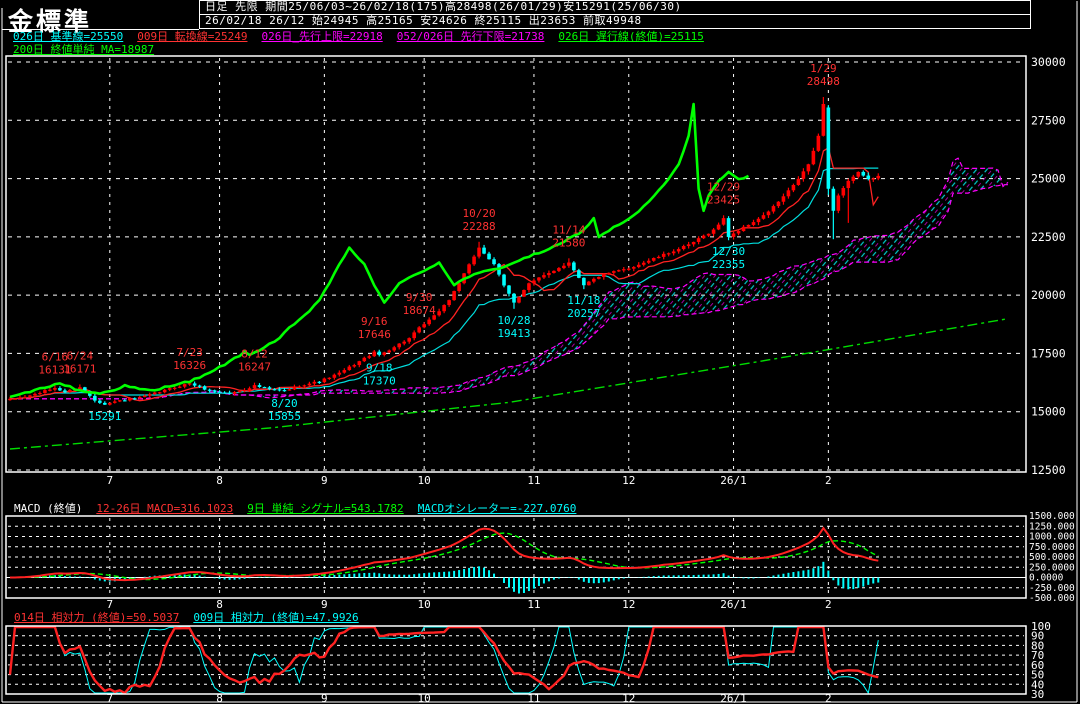 The width and height of the screenshot is (1080, 704). Describe the element at coordinates (324, 604) in the screenshot. I see `macd-x-axis-label: 9` at that location.